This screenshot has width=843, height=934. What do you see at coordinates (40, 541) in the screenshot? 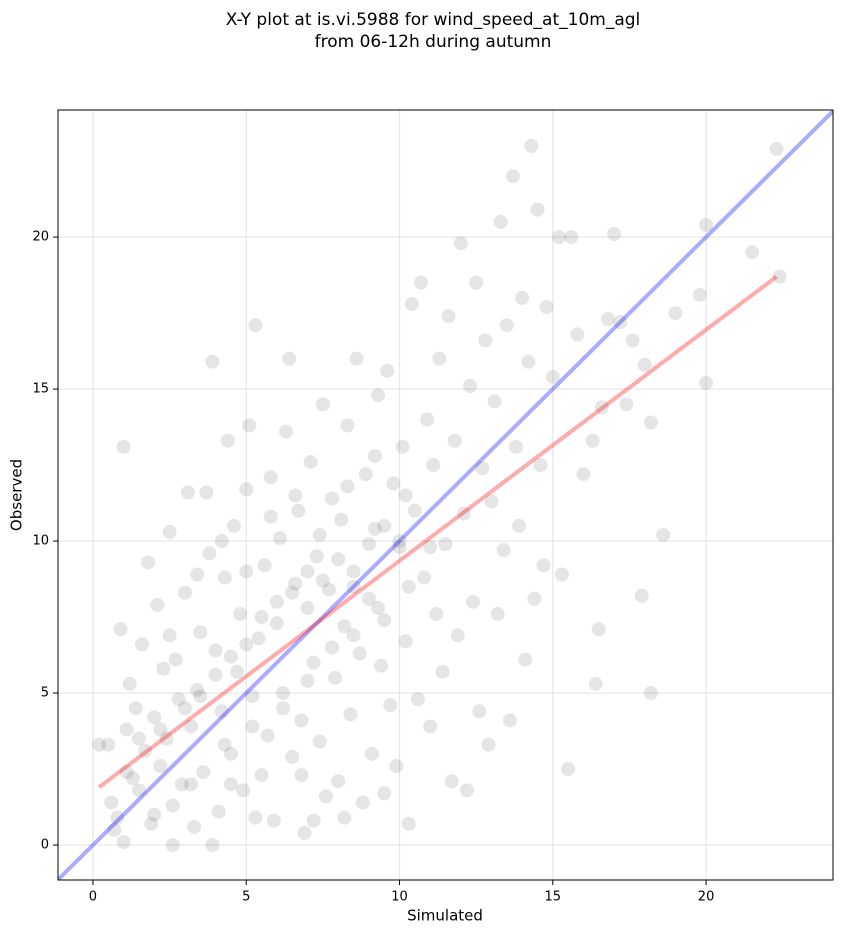
I see `y-tick-label: 10` at bounding box center [40, 541].